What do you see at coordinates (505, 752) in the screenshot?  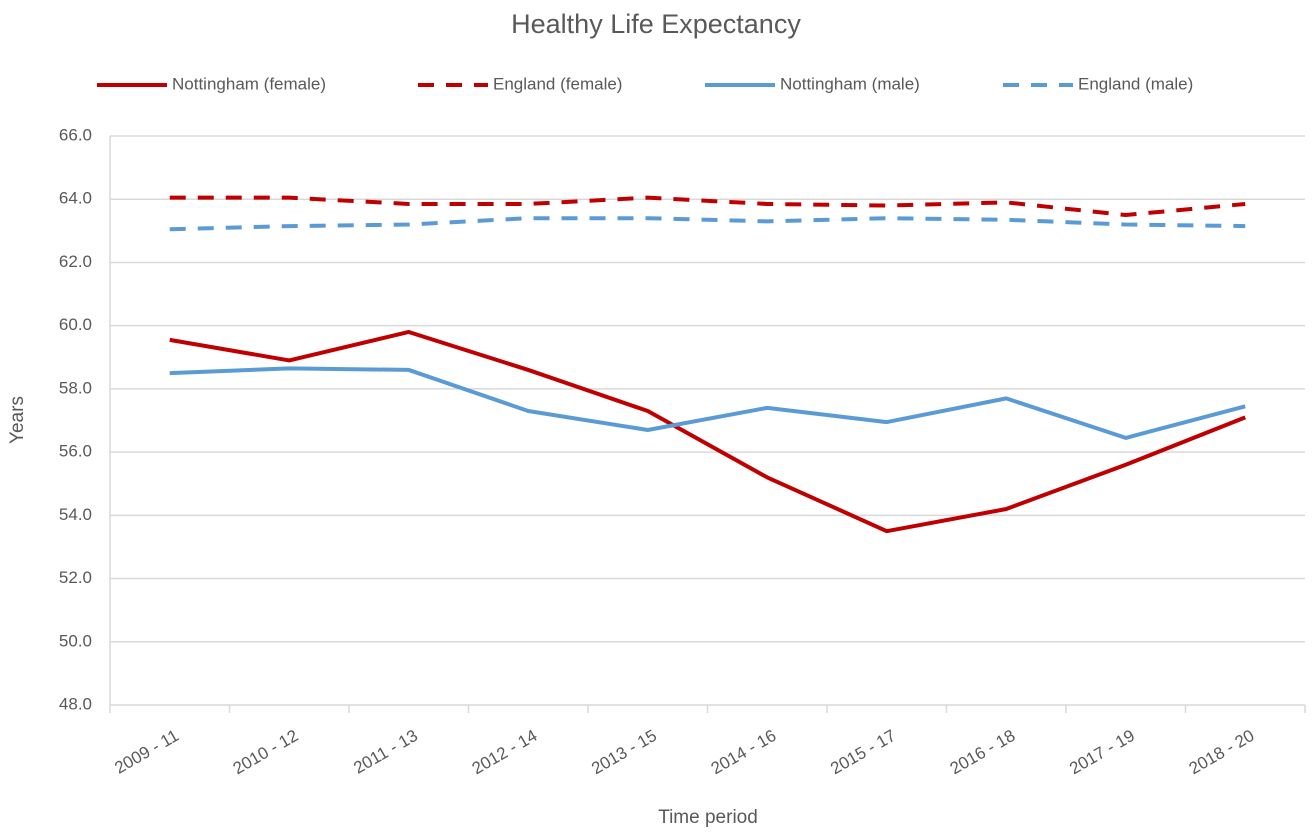 I see `x-tick-label: 2012 - 14` at bounding box center [505, 752].